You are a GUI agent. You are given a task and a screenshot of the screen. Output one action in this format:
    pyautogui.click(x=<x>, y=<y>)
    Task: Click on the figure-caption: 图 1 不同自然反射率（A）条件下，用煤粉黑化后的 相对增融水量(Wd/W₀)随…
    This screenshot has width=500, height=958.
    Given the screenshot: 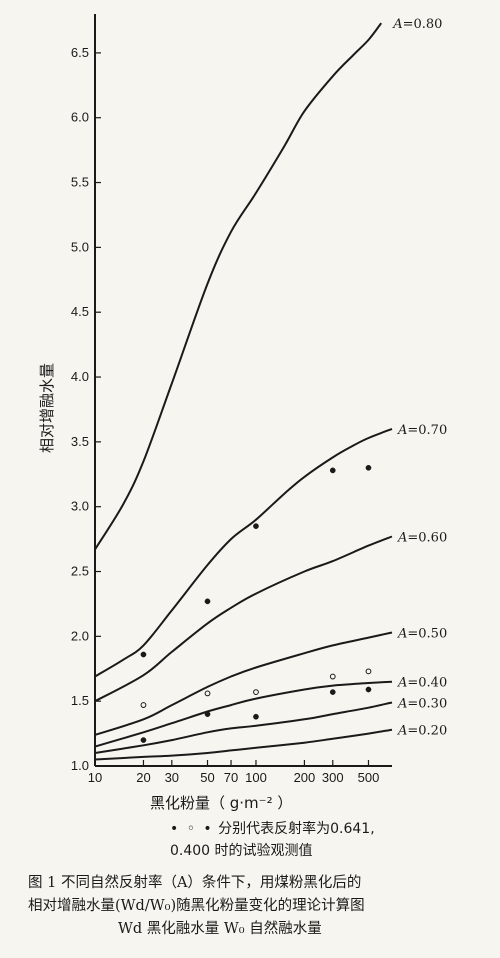 What is the action you would take?
    pyautogui.click(x=253, y=906)
    